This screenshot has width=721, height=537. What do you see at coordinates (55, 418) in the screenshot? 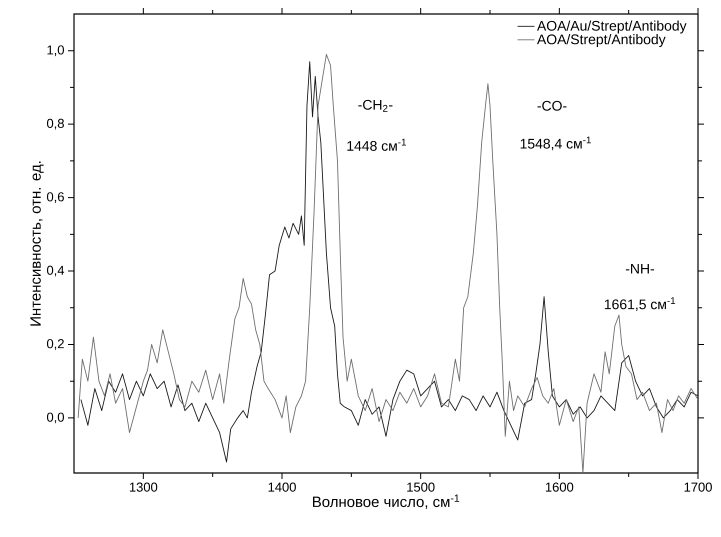
I see `y-tick-label: 0,0` at bounding box center [55, 418].